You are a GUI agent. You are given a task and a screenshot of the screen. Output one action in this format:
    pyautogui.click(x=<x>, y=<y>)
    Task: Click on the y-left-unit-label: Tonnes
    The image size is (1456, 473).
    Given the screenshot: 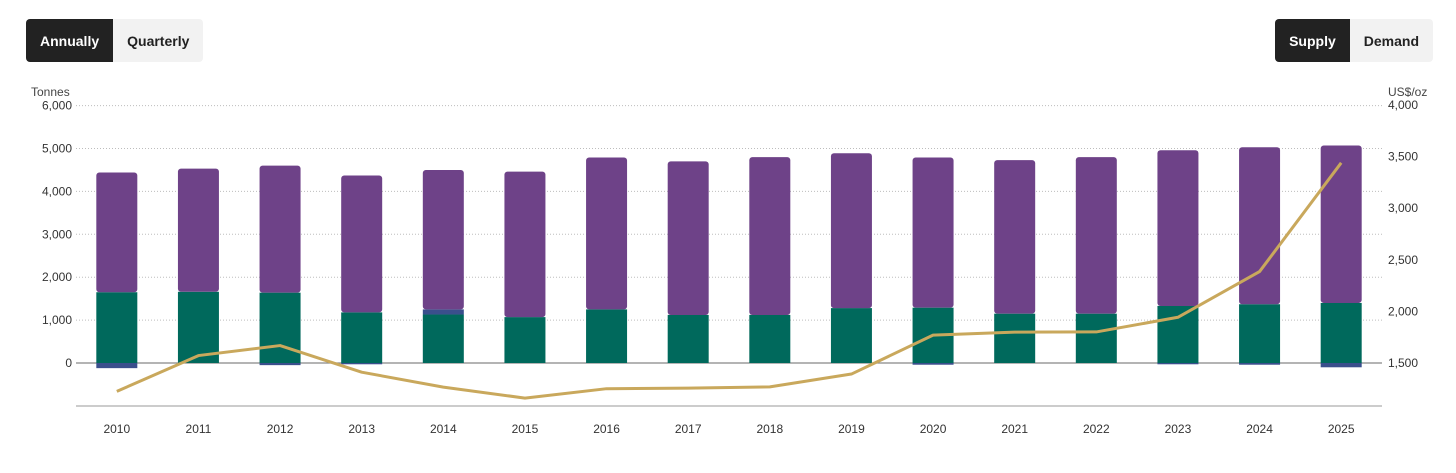 What is the action you would take?
    pyautogui.click(x=50, y=92)
    